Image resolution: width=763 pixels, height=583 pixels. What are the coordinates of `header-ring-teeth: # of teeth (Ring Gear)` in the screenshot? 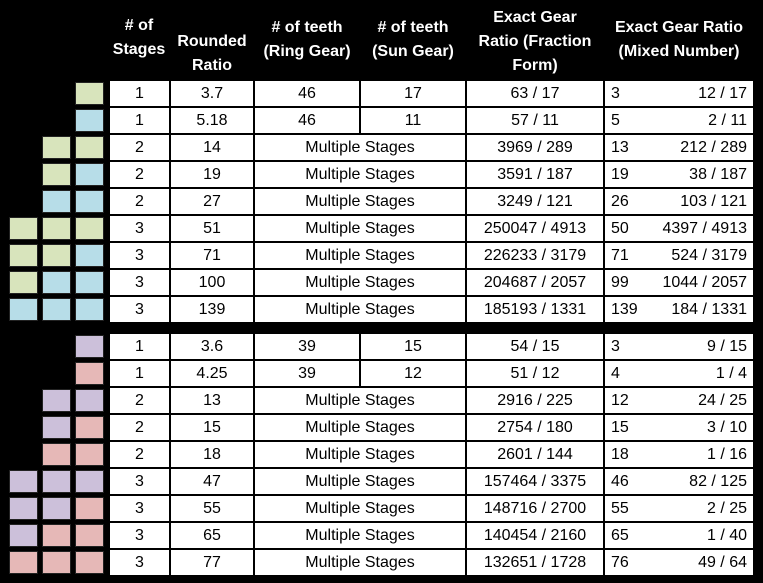 It's located at (307, 39).